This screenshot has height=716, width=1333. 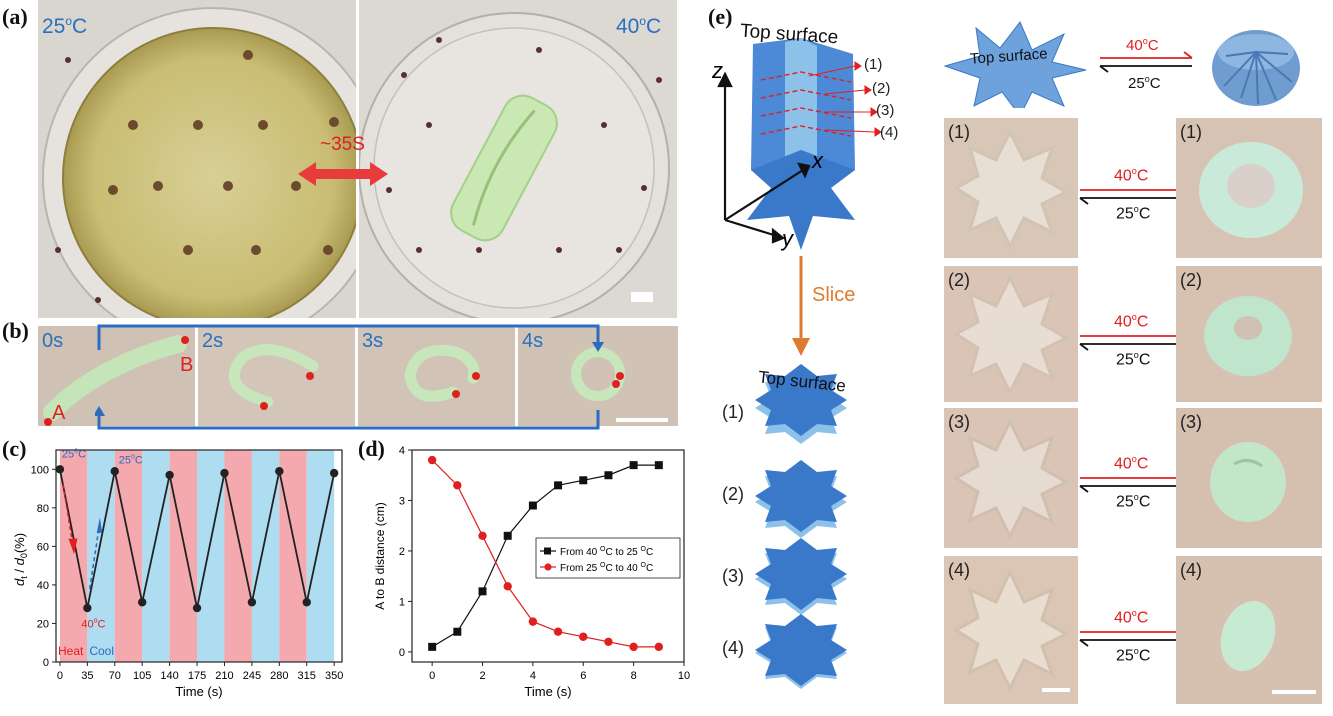 What do you see at coordinates (1131, 617) in the screenshot?
I see `row4-hot-label: 40oC` at bounding box center [1131, 617].